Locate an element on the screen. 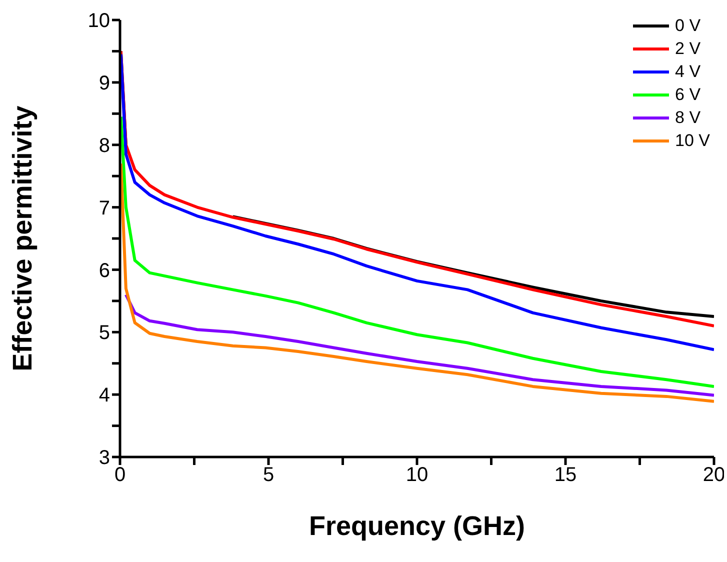  legend-label: 2 V is located at coordinates (688, 49).